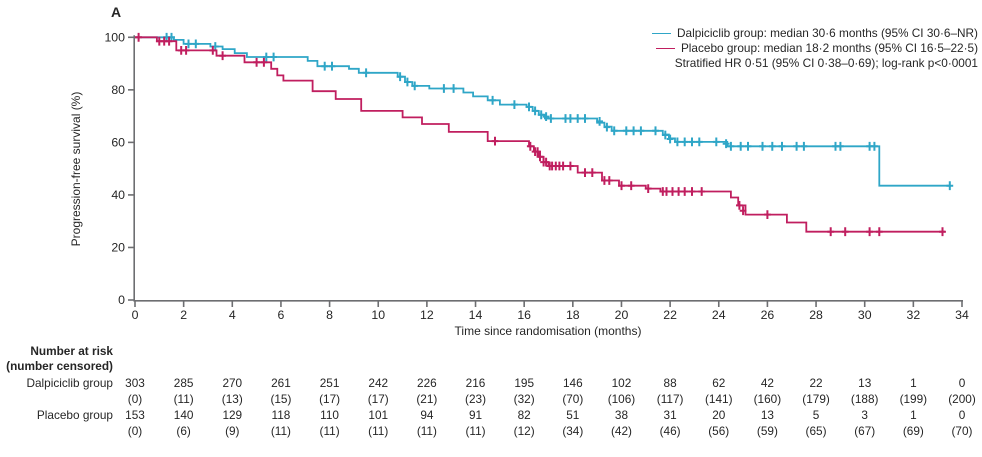  What do you see at coordinates (816, 383) in the screenshot?
I see `at-risk-count: 22` at bounding box center [816, 383].